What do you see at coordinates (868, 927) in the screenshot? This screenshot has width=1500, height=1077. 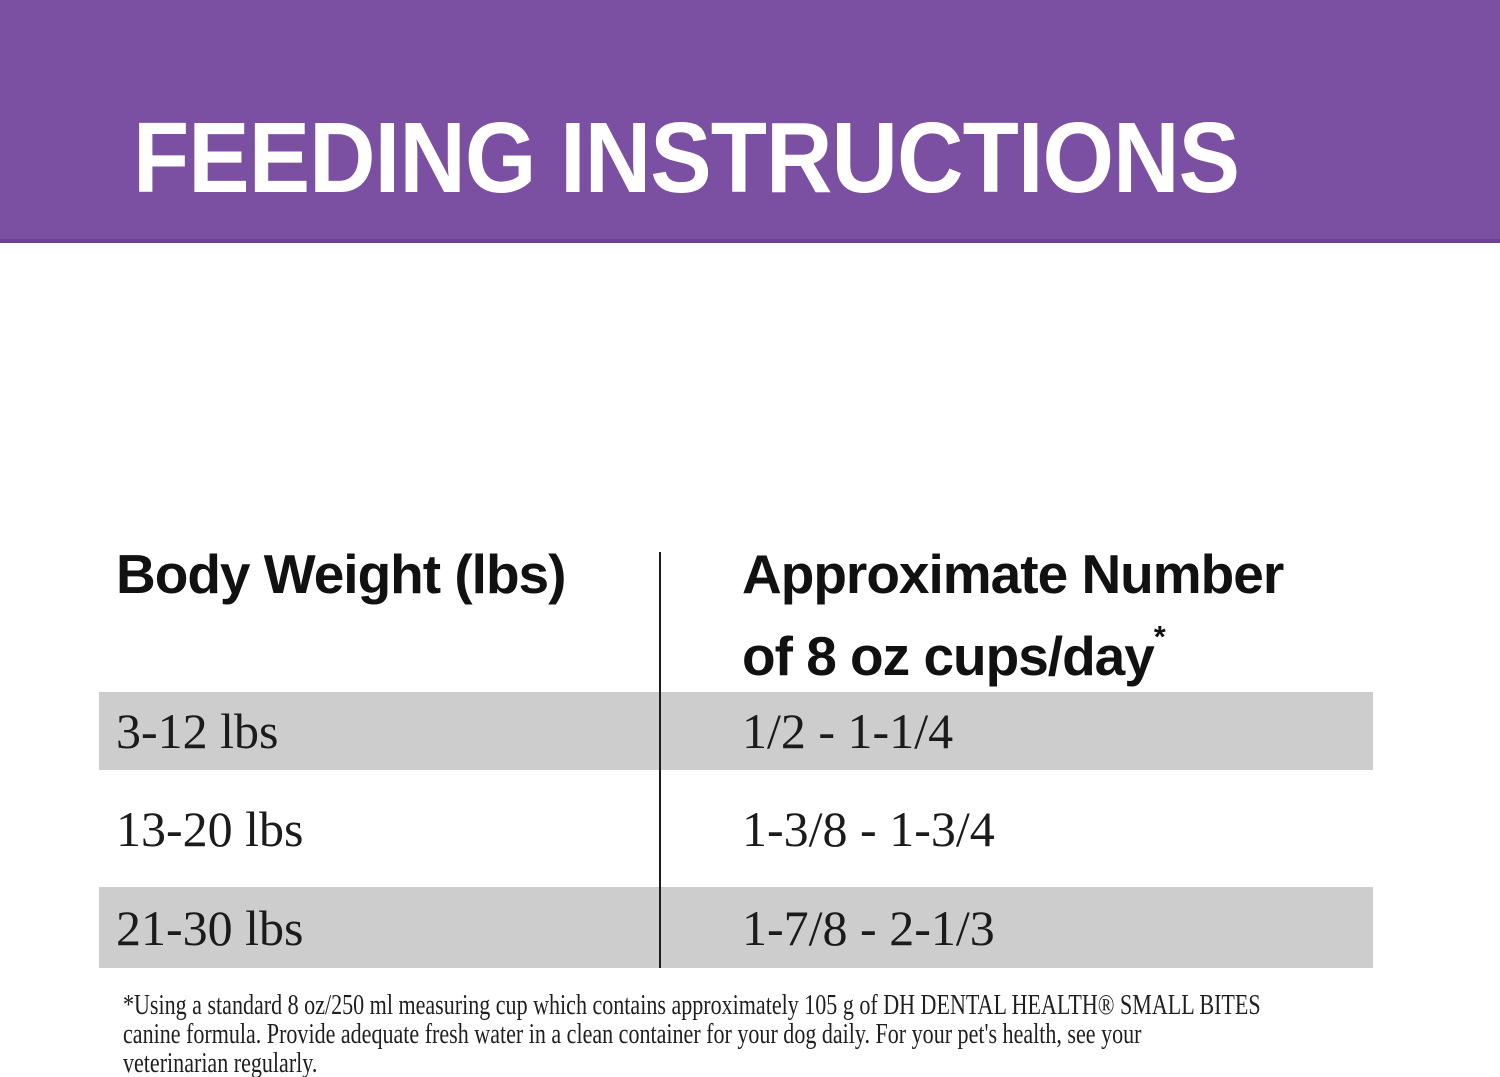 I see `cups-per-day-value: 1-7/8 - 2-1/3` at bounding box center [868, 927].